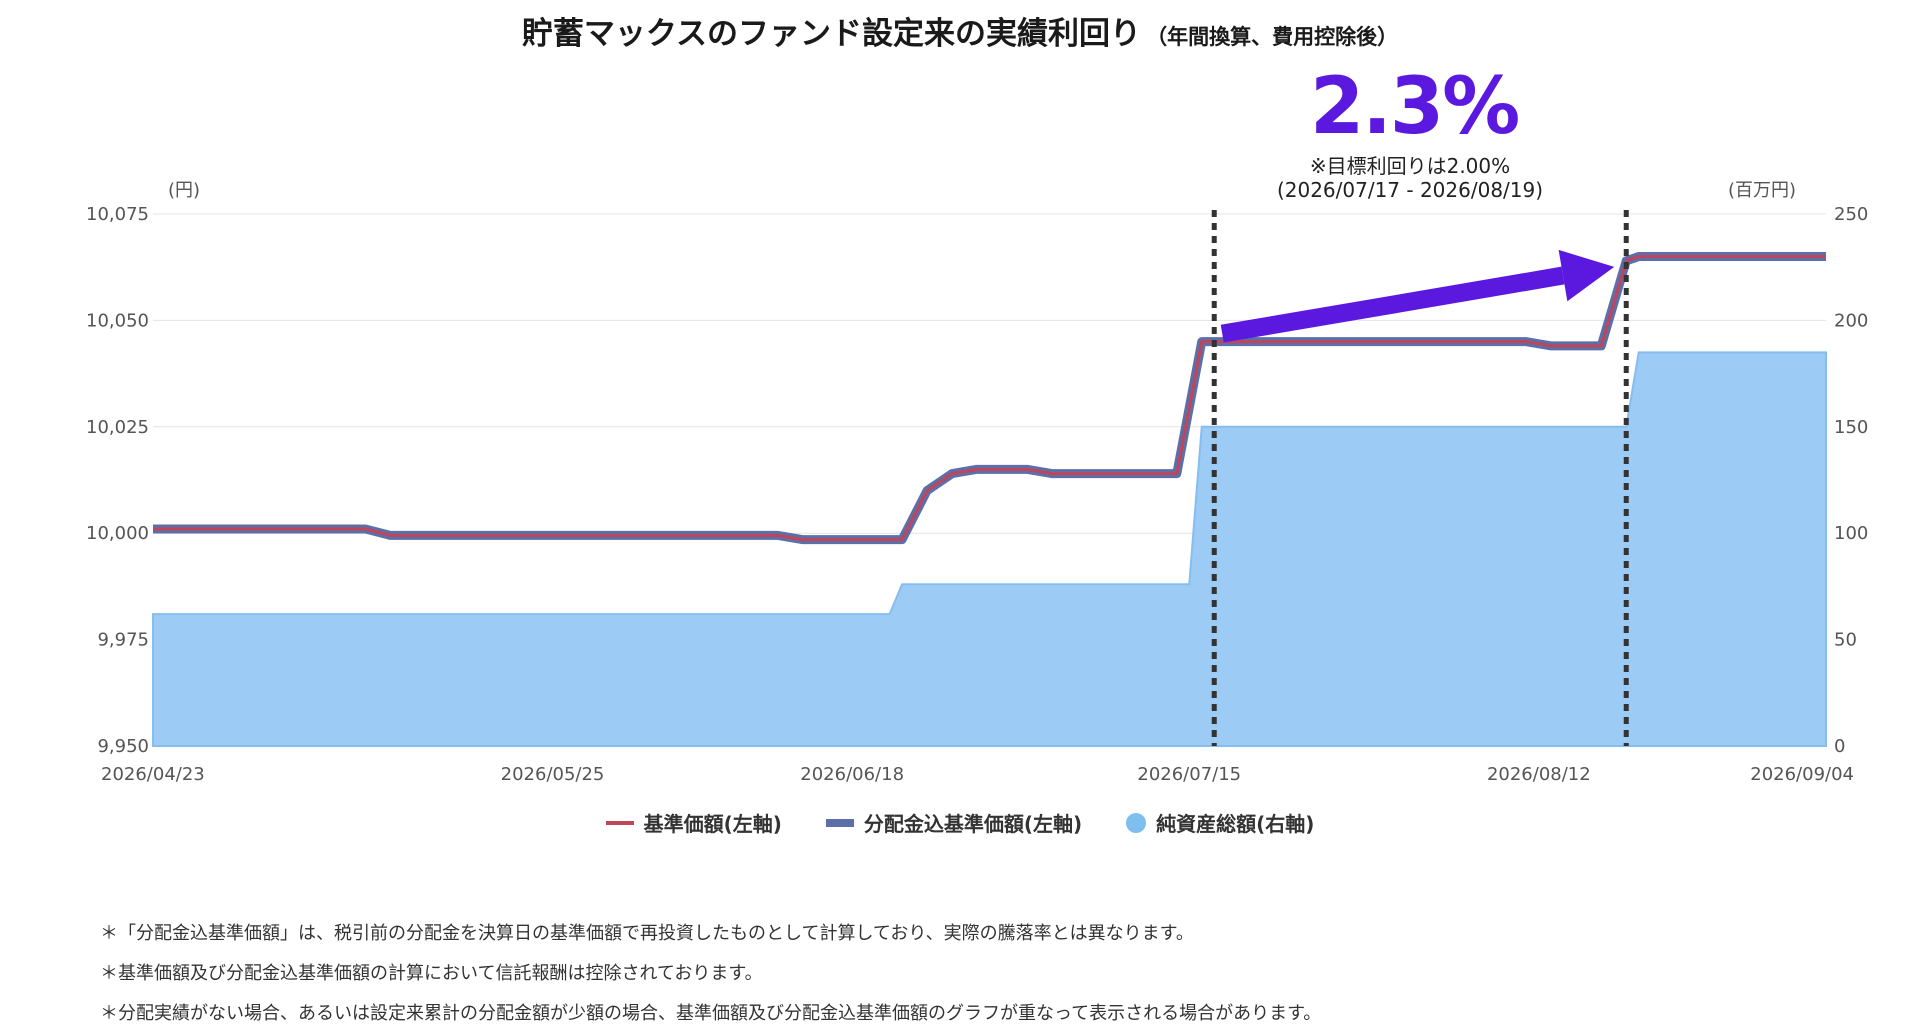 This screenshot has height=1034, width=1920. I want to click on right-axis-unit: (百万円), so click(1762, 190).